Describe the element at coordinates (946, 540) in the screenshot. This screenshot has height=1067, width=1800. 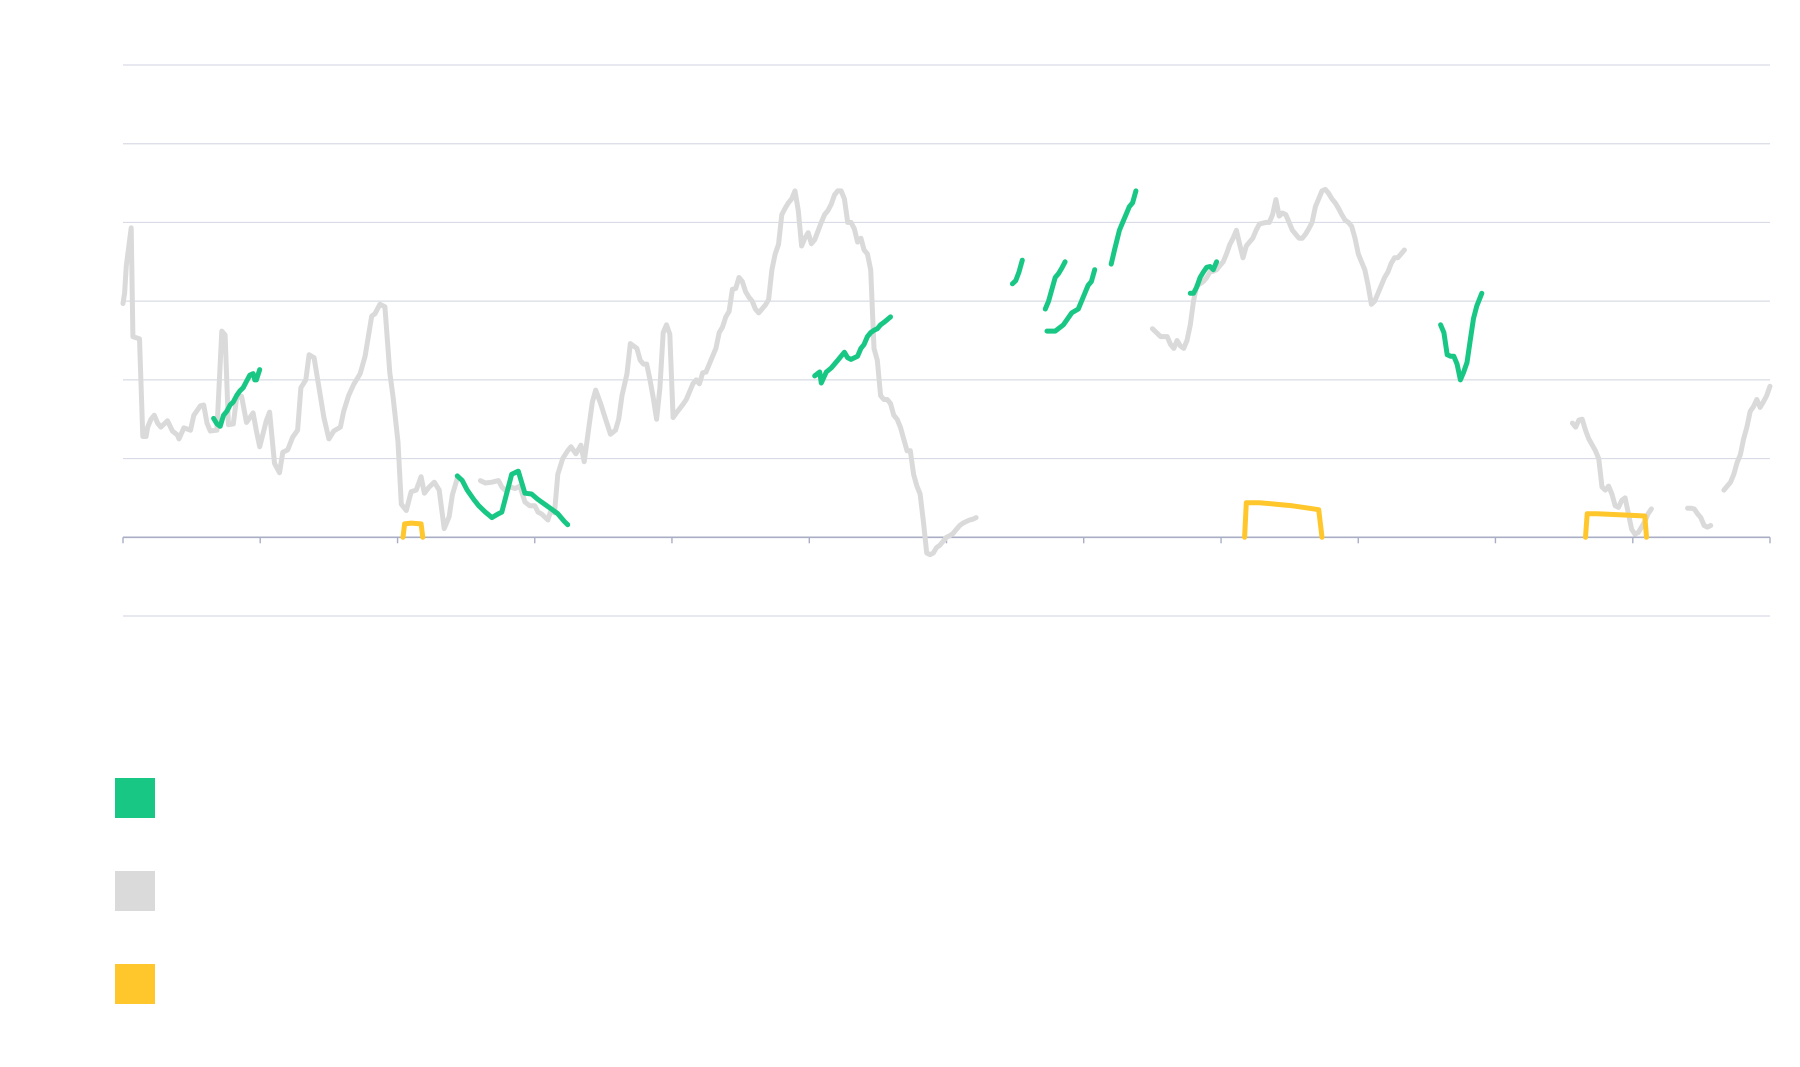
I see `axis-layer` at that location.